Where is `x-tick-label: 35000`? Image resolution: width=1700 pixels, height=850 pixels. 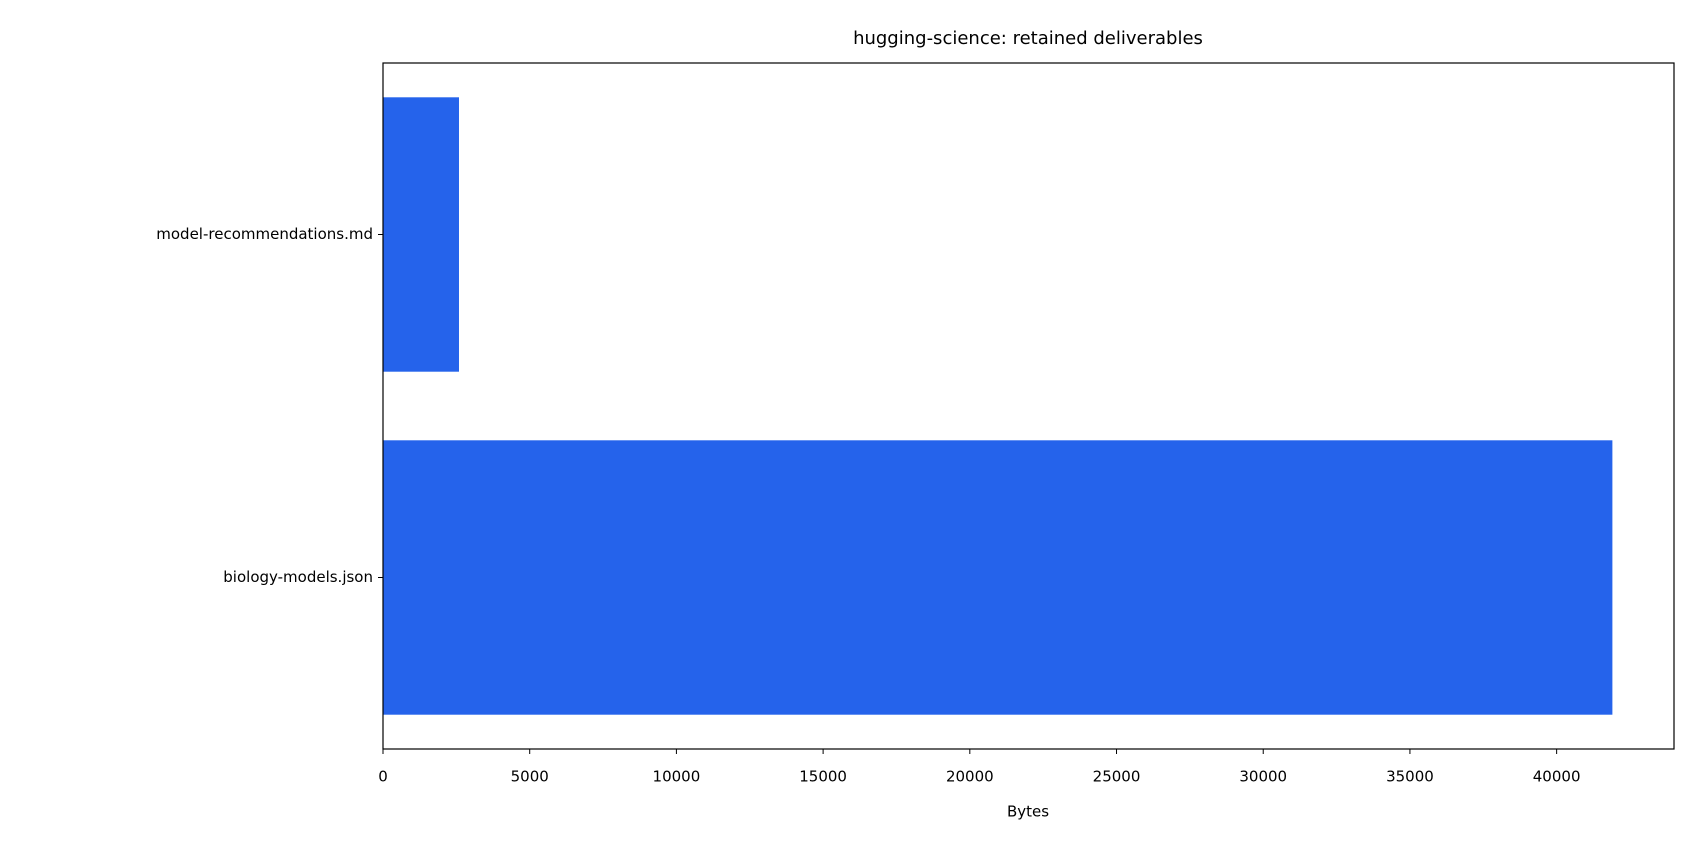 x-tick-label: 35000 is located at coordinates (1410, 777).